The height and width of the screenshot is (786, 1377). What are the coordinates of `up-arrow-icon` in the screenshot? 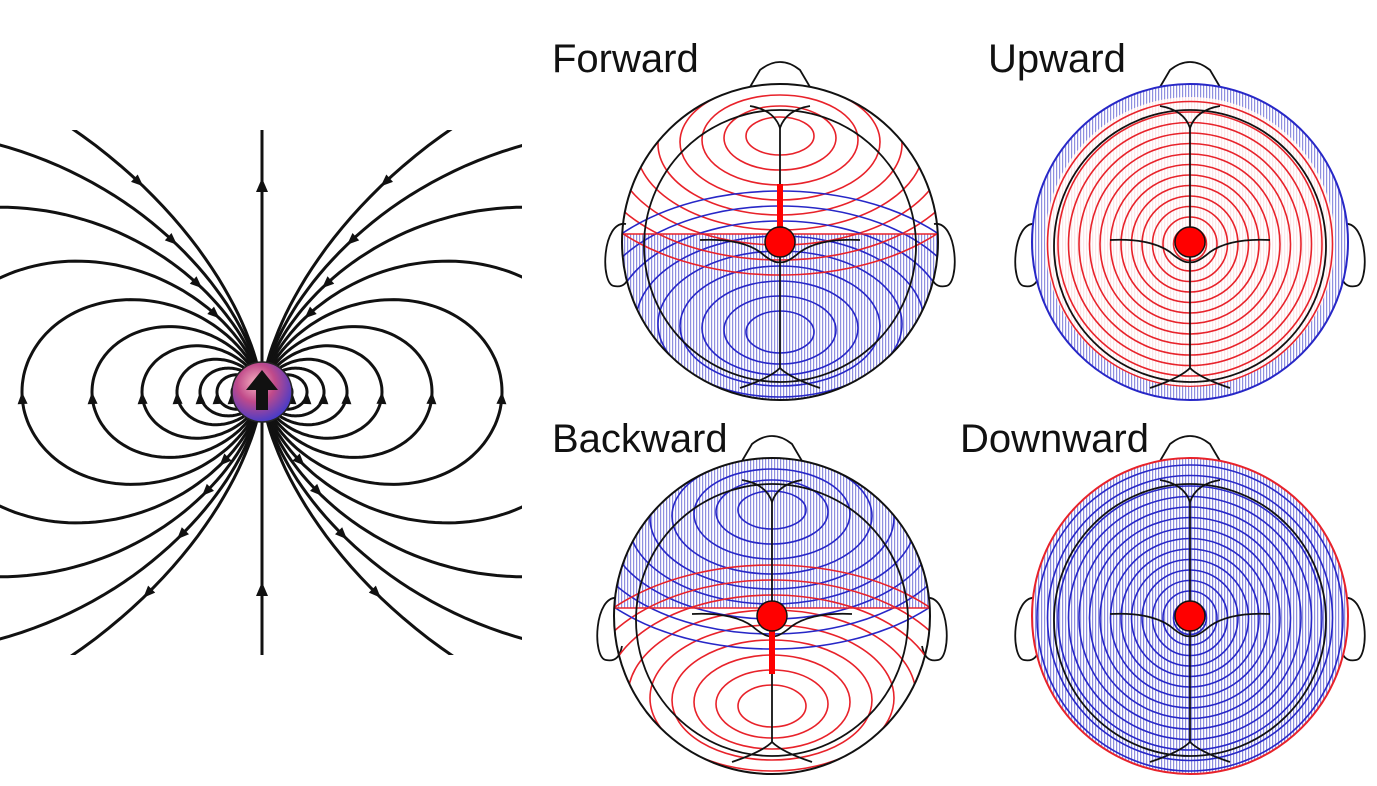 It's located at (262, 390).